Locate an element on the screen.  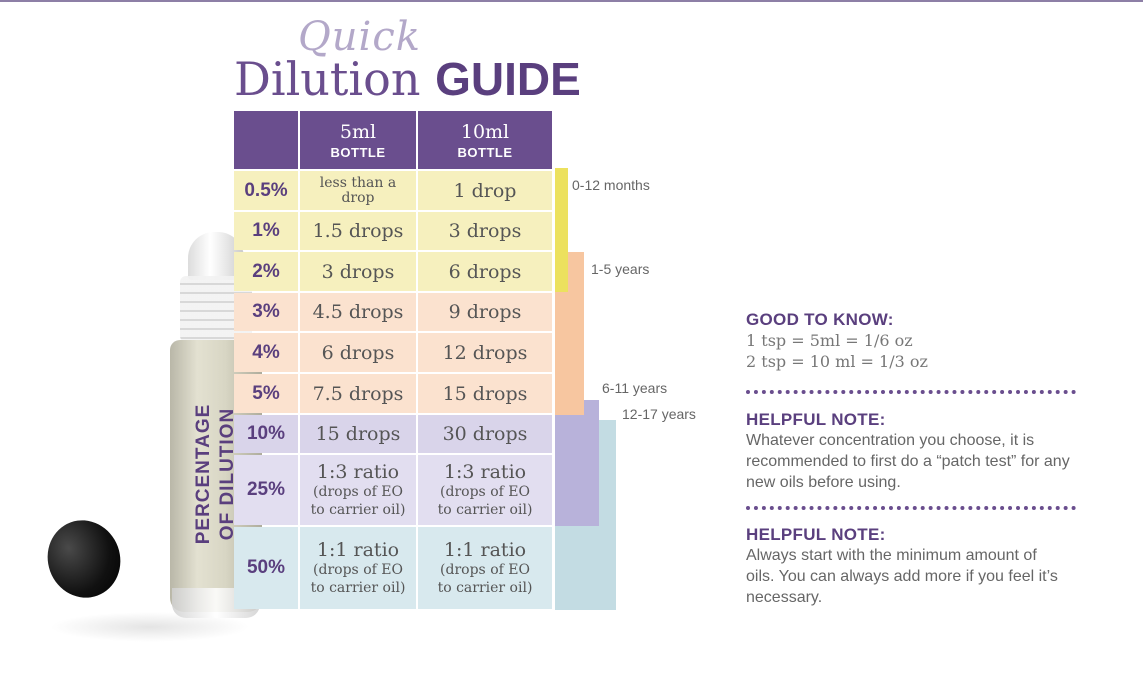
header-size: 10ml is located at coordinates (485, 131).